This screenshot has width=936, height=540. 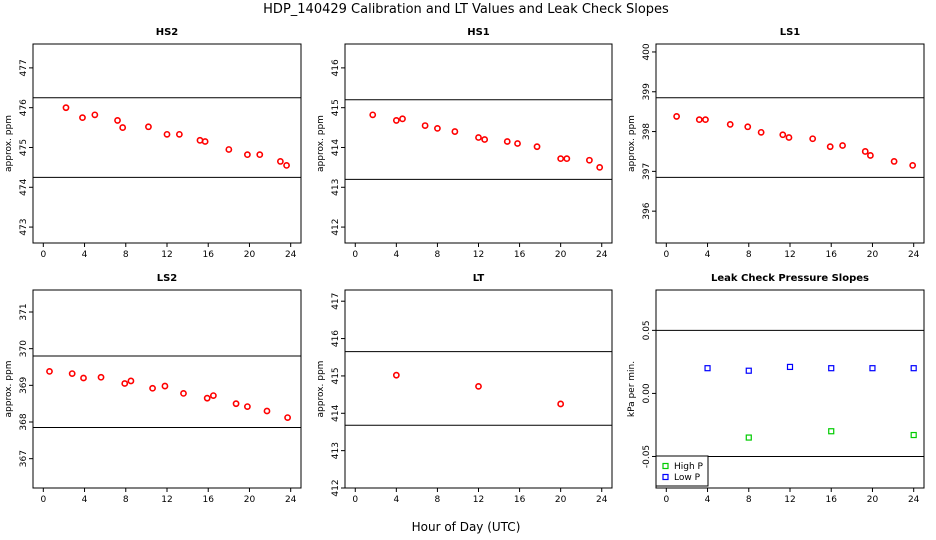 What do you see at coordinates (647, 91) in the screenshot?
I see `y-tick-label: 399` at bounding box center [647, 91].